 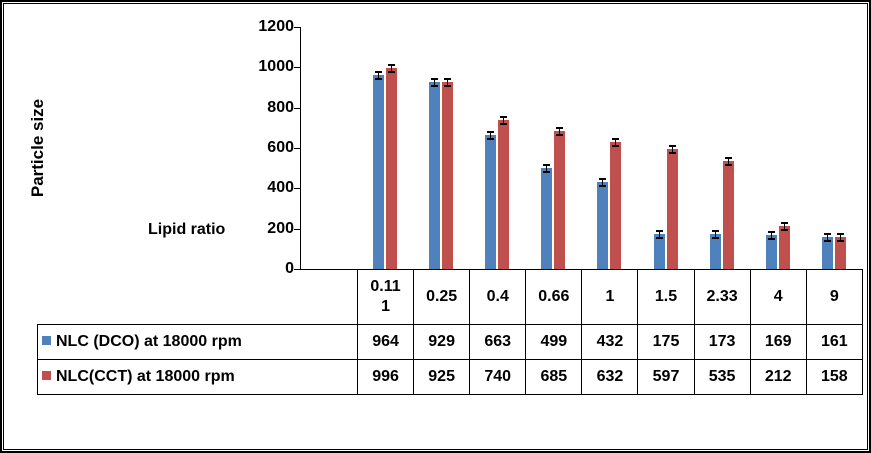 I want to click on y-tick-label: 1200, so click(x=276, y=26).